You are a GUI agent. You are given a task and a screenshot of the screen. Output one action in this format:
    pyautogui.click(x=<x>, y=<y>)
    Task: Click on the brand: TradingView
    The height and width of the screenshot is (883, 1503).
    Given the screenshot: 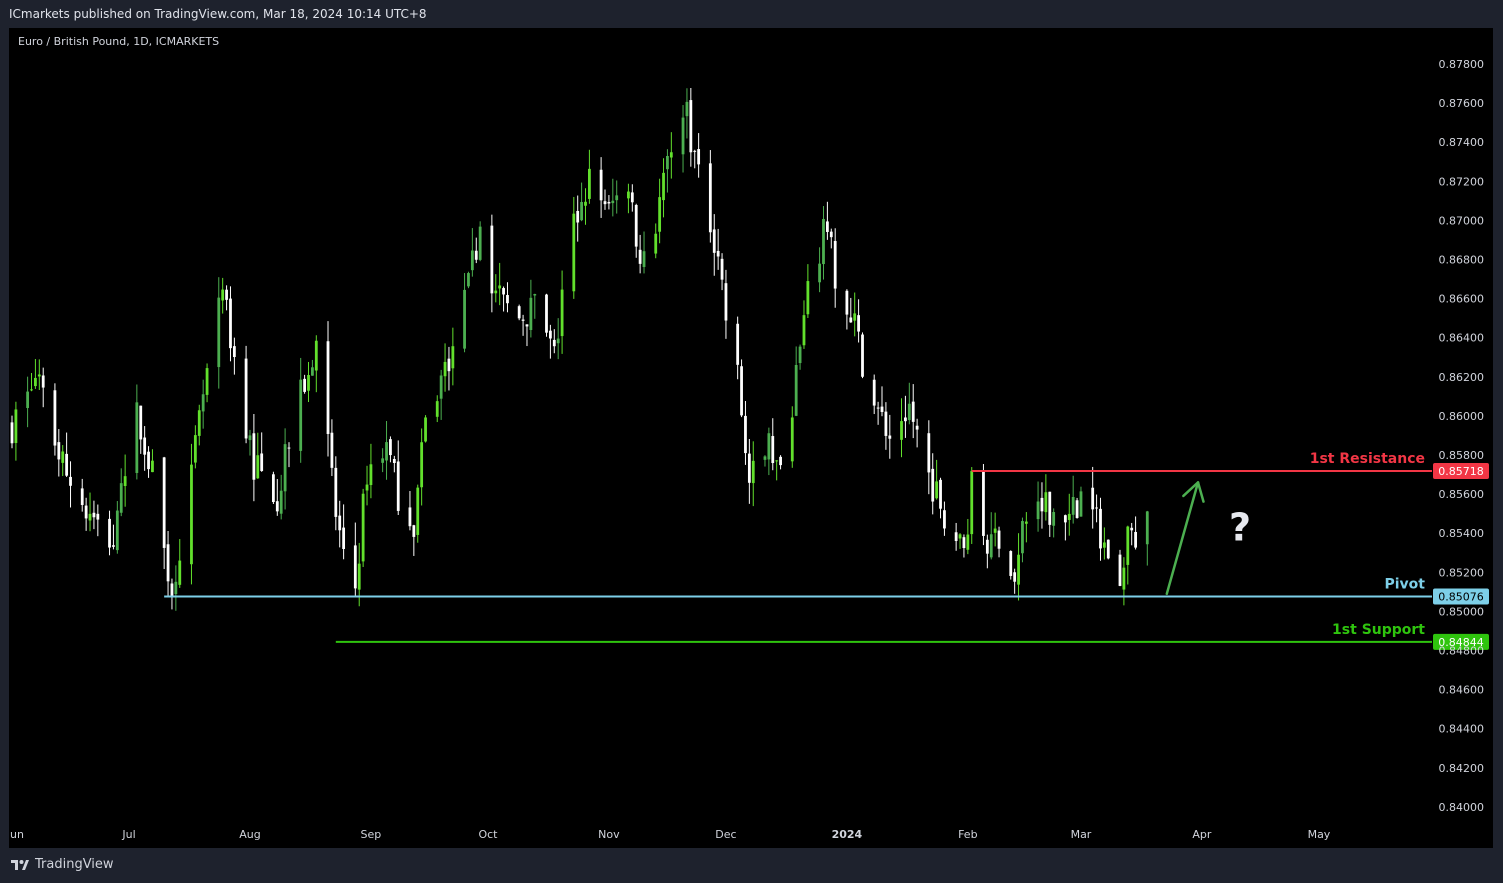 What is the action you would take?
    pyautogui.click(x=62, y=864)
    